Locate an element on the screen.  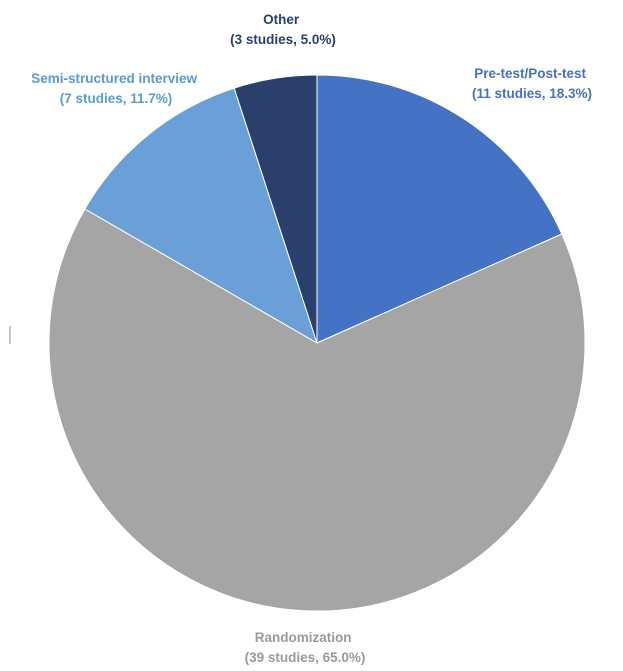
slice-label-randomization: Randomization (39 studies, 65.0%) is located at coordinates (305, 647).